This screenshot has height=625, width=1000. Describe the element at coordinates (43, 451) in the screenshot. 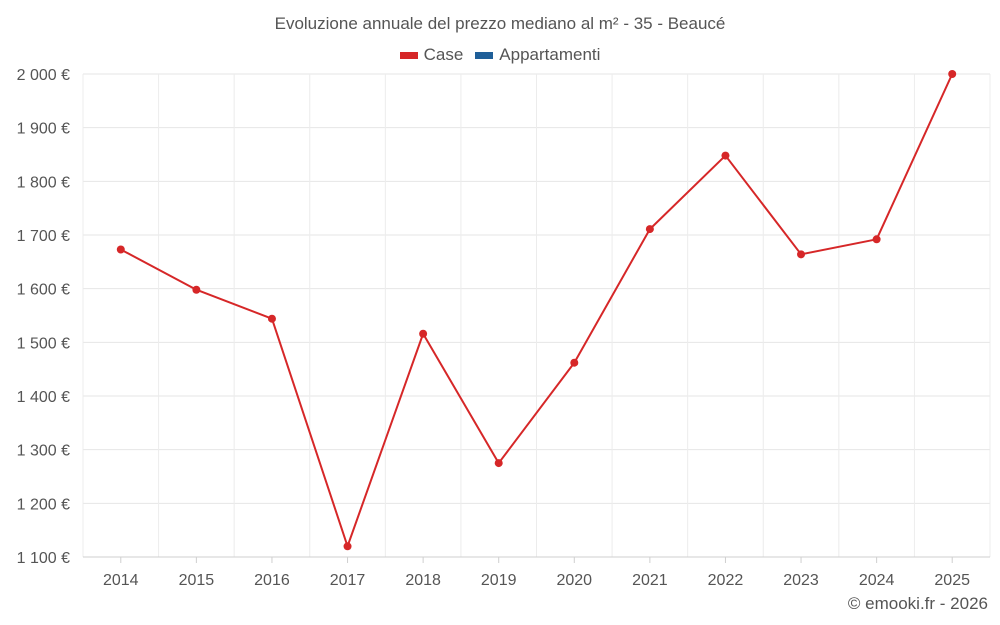

I see `y-tick-label: 1 300 €` at that location.